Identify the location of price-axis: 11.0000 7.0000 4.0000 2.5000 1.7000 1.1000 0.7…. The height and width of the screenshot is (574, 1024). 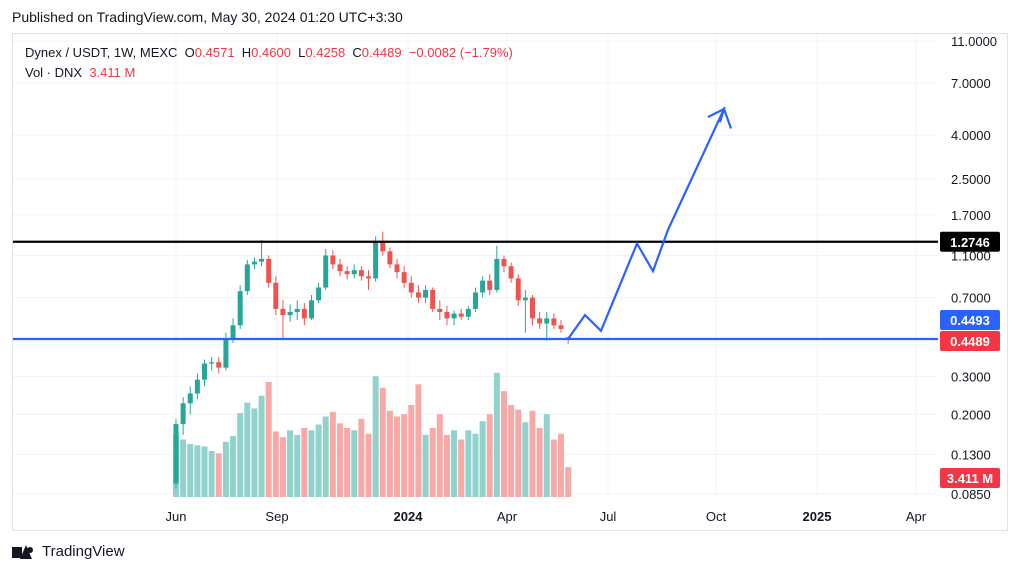
(974, 268).